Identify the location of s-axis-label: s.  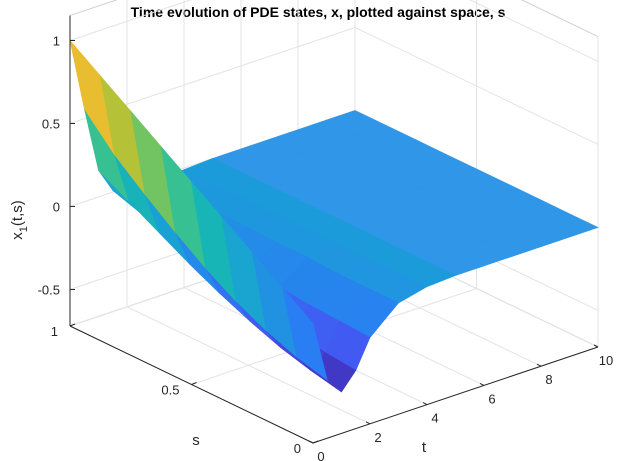
(196, 440).